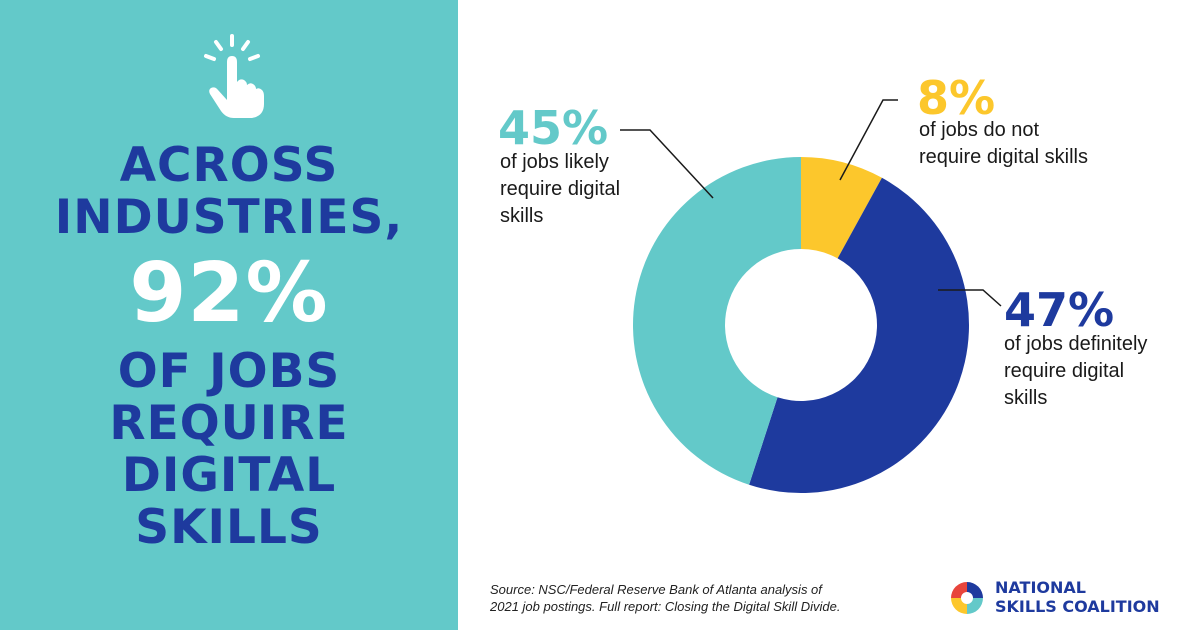  Describe the element at coordinates (1077, 606) in the screenshot. I see `logo-line: SKILLS COALITION` at that location.